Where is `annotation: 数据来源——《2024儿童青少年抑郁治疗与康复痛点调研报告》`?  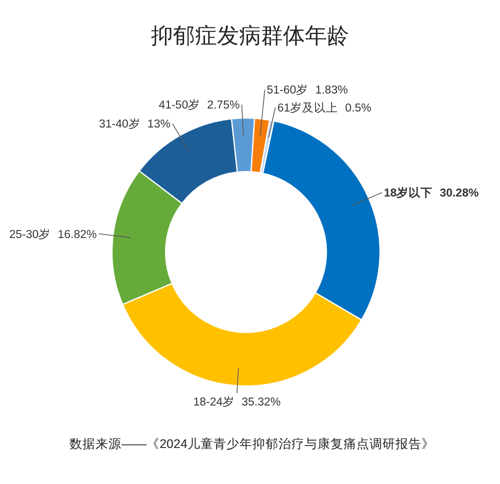
annotation: 数据来源——《2024儿童青少年抑郁治疗与康复痛点调研报告》 is located at coordinates (252, 444).